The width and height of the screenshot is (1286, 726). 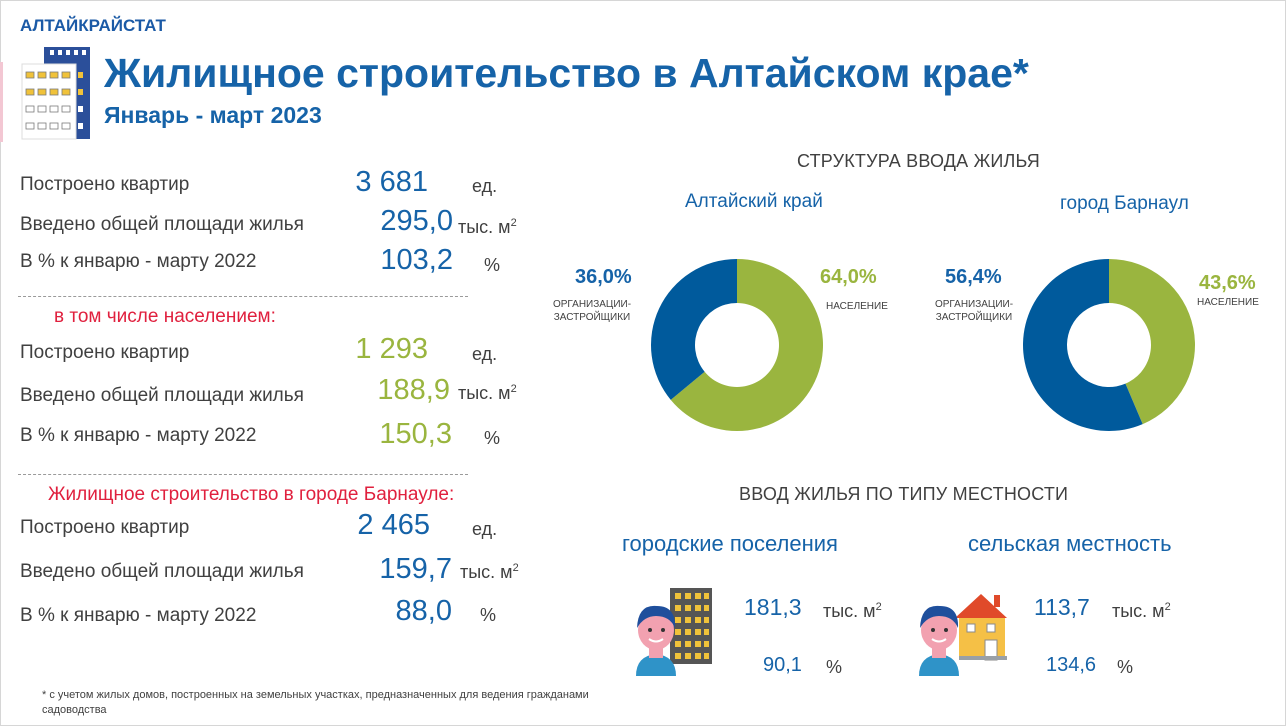 What do you see at coordinates (485, 354) in the screenshot?
I see `population-flats-unit: ед.` at bounding box center [485, 354].